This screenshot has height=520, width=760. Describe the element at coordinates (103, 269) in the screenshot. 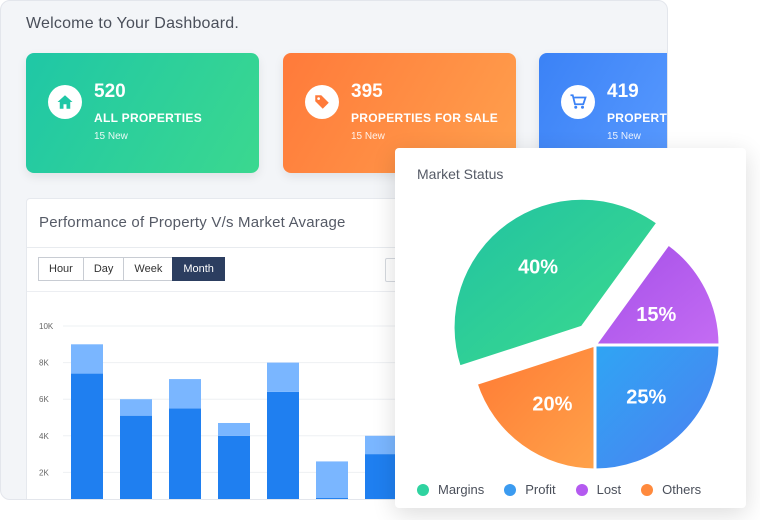

I see `day-button: Day` at that location.